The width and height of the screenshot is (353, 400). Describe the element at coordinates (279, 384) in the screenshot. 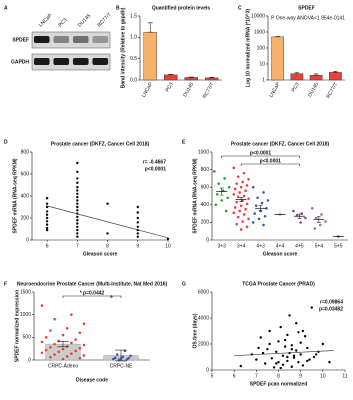

I see `x-axis-label: SPDEF pcan normalized` at that location.